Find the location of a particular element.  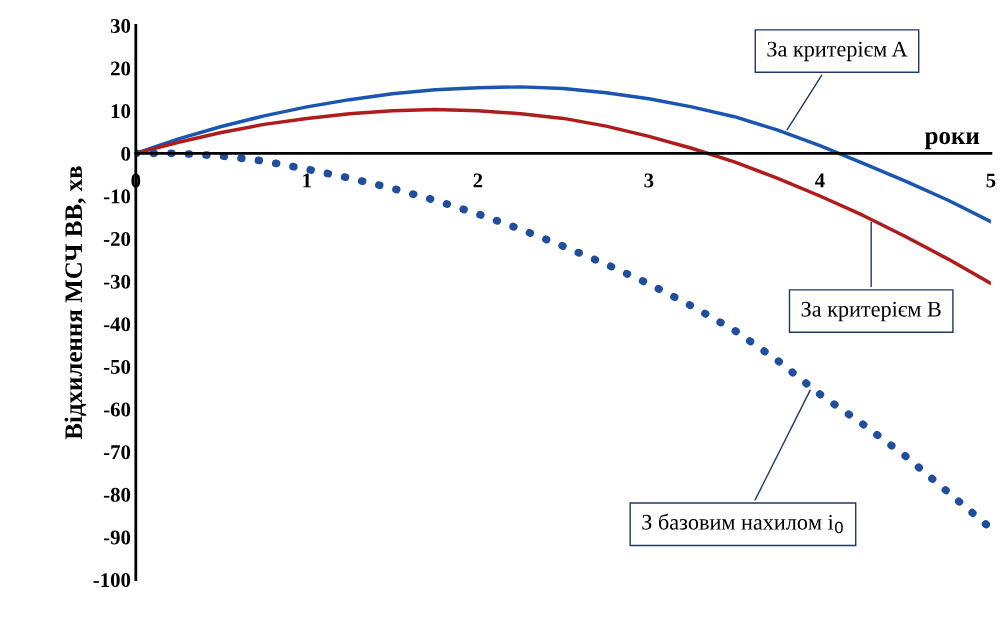

y-tick-label: 30 is located at coordinates (120, 25).